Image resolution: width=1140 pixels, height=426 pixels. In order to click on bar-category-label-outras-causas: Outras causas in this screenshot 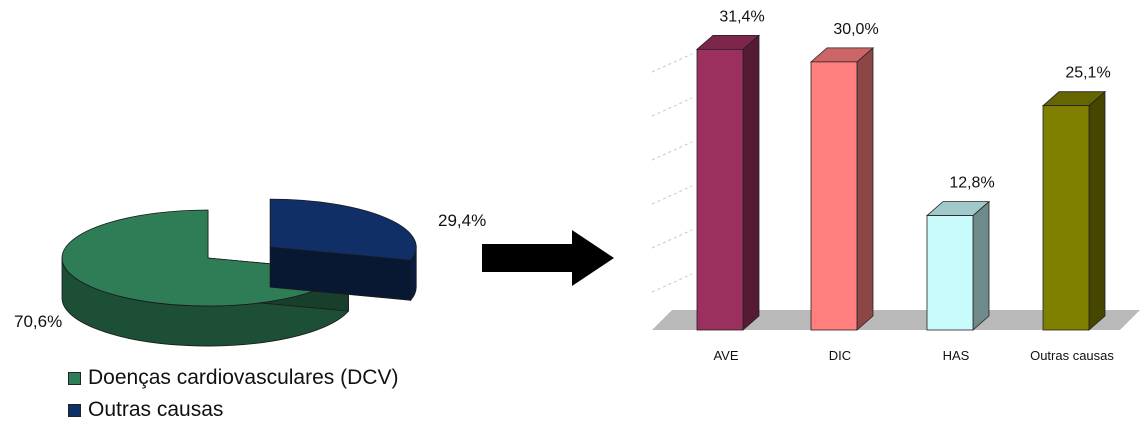, I will do `click(1072, 355)`.